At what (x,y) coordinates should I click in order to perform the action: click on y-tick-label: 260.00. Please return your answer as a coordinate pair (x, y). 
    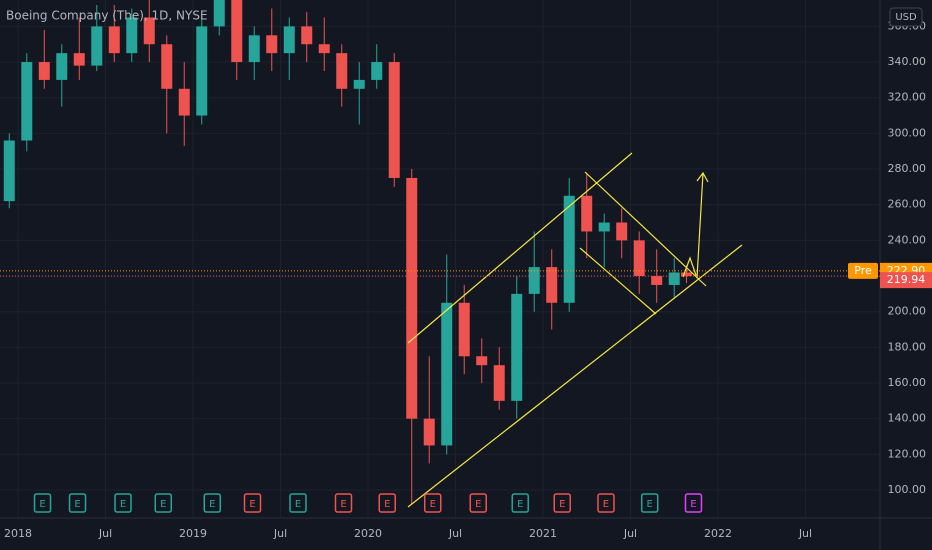
    Looking at the image, I should click on (907, 204).